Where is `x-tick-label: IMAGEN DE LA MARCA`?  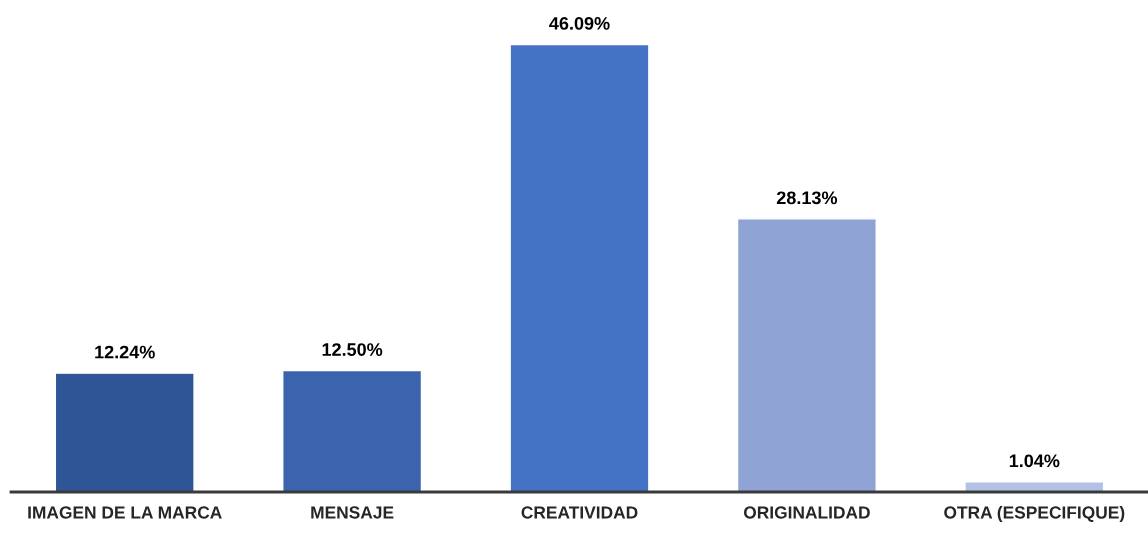
x-tick-label: IMAGEN DE LA MARCA is located at coordinates (125, 512).